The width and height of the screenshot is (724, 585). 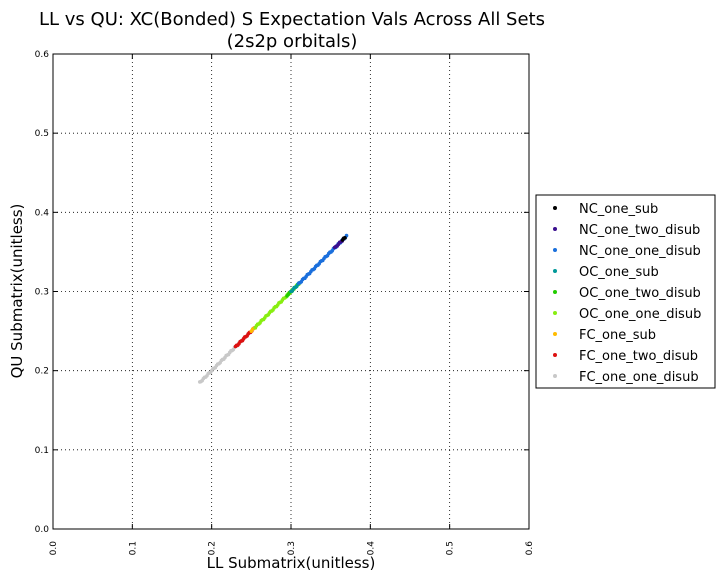 I want to click on legend-label: OC_one_sub, so click(x=619, y=272).